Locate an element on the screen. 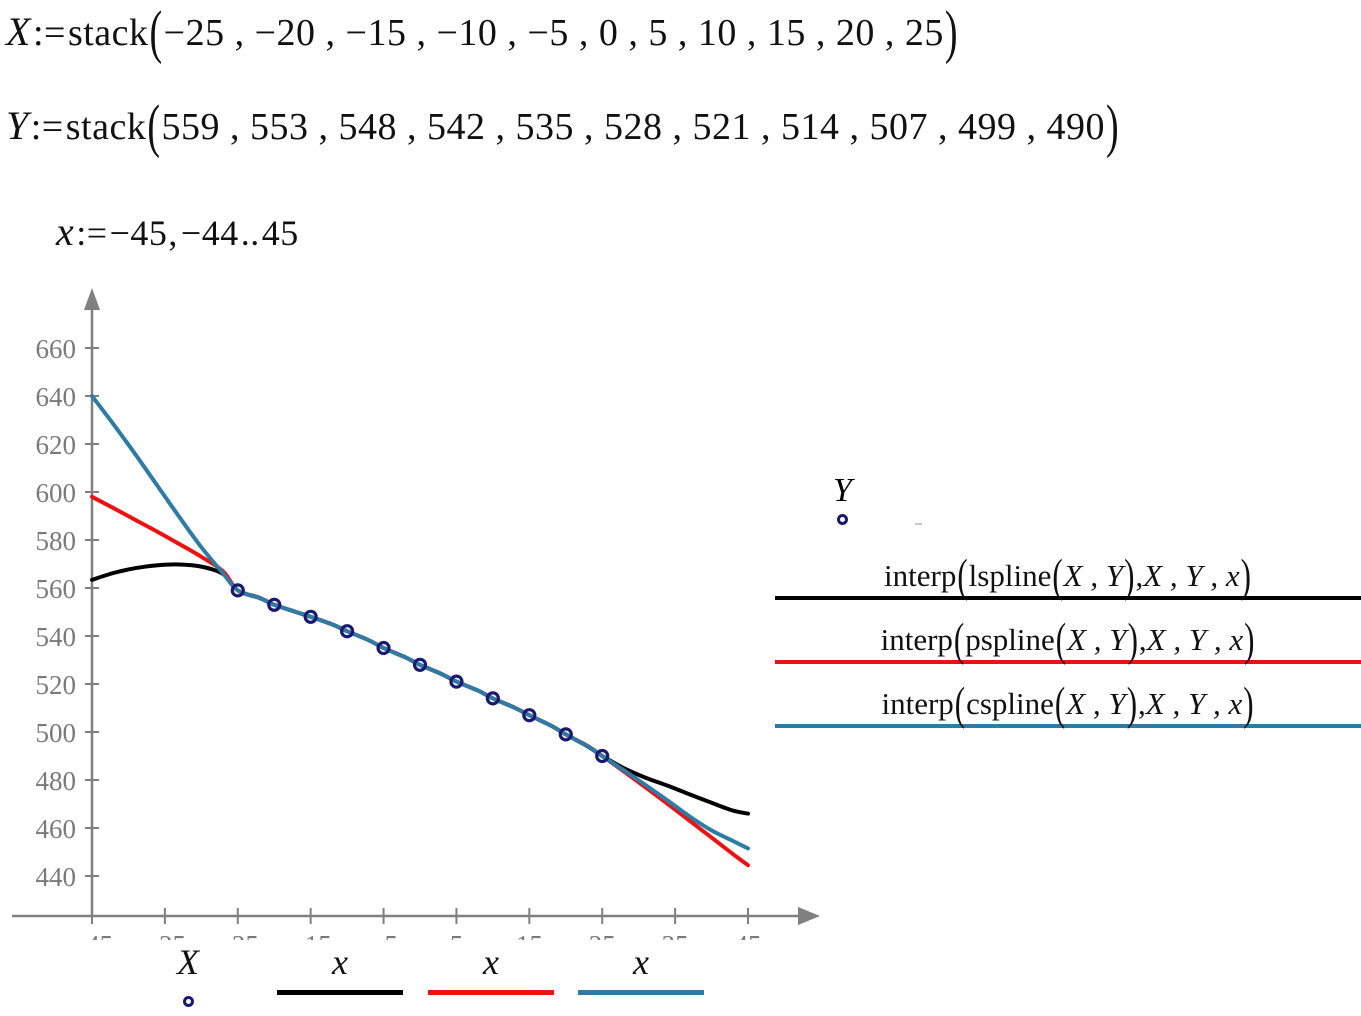 The width and height of the screenshot is (1361, 1016). legend-entry-pspline: interp(pspline(X , Y),X , Y , x) is located at coordinates (1068, 639).